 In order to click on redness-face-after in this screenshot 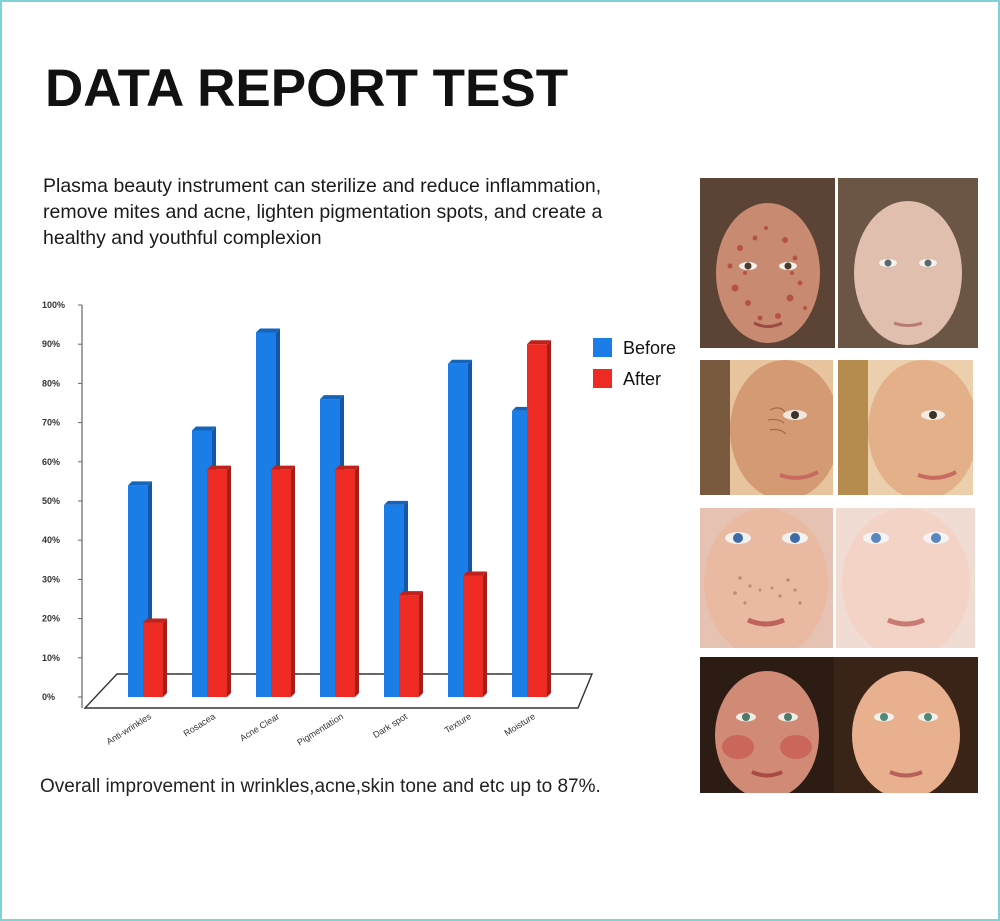, I will do `click(906, 725)`.